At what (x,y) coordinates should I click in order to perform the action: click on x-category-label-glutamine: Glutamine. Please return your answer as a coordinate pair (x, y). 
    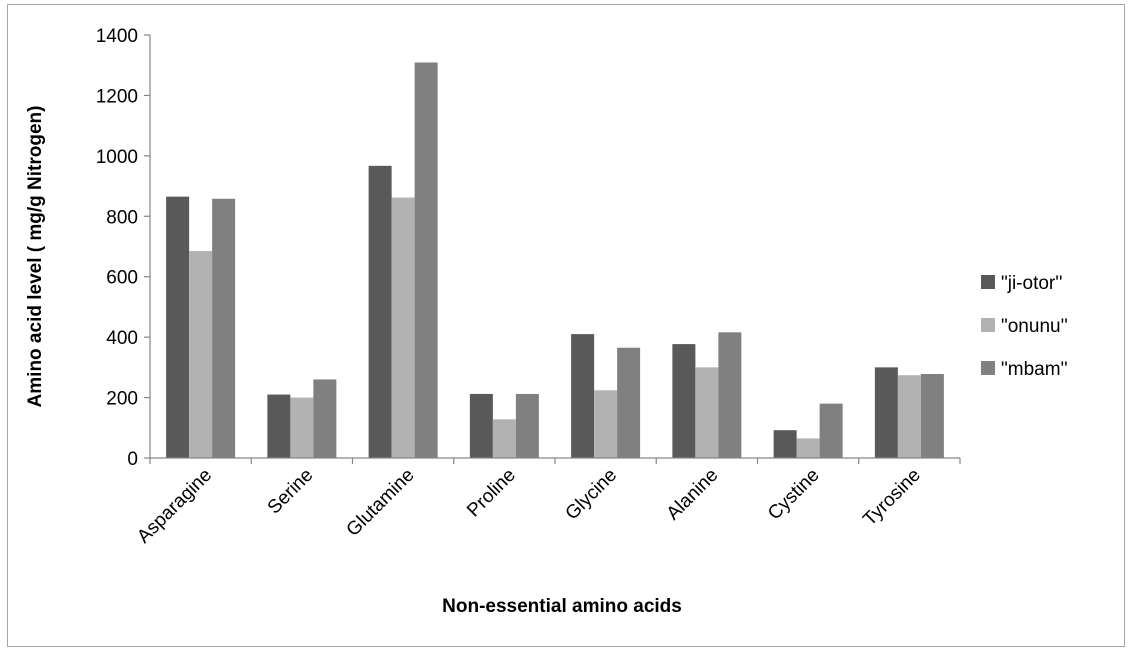
    Looking at the image, I should click on (381, 503).